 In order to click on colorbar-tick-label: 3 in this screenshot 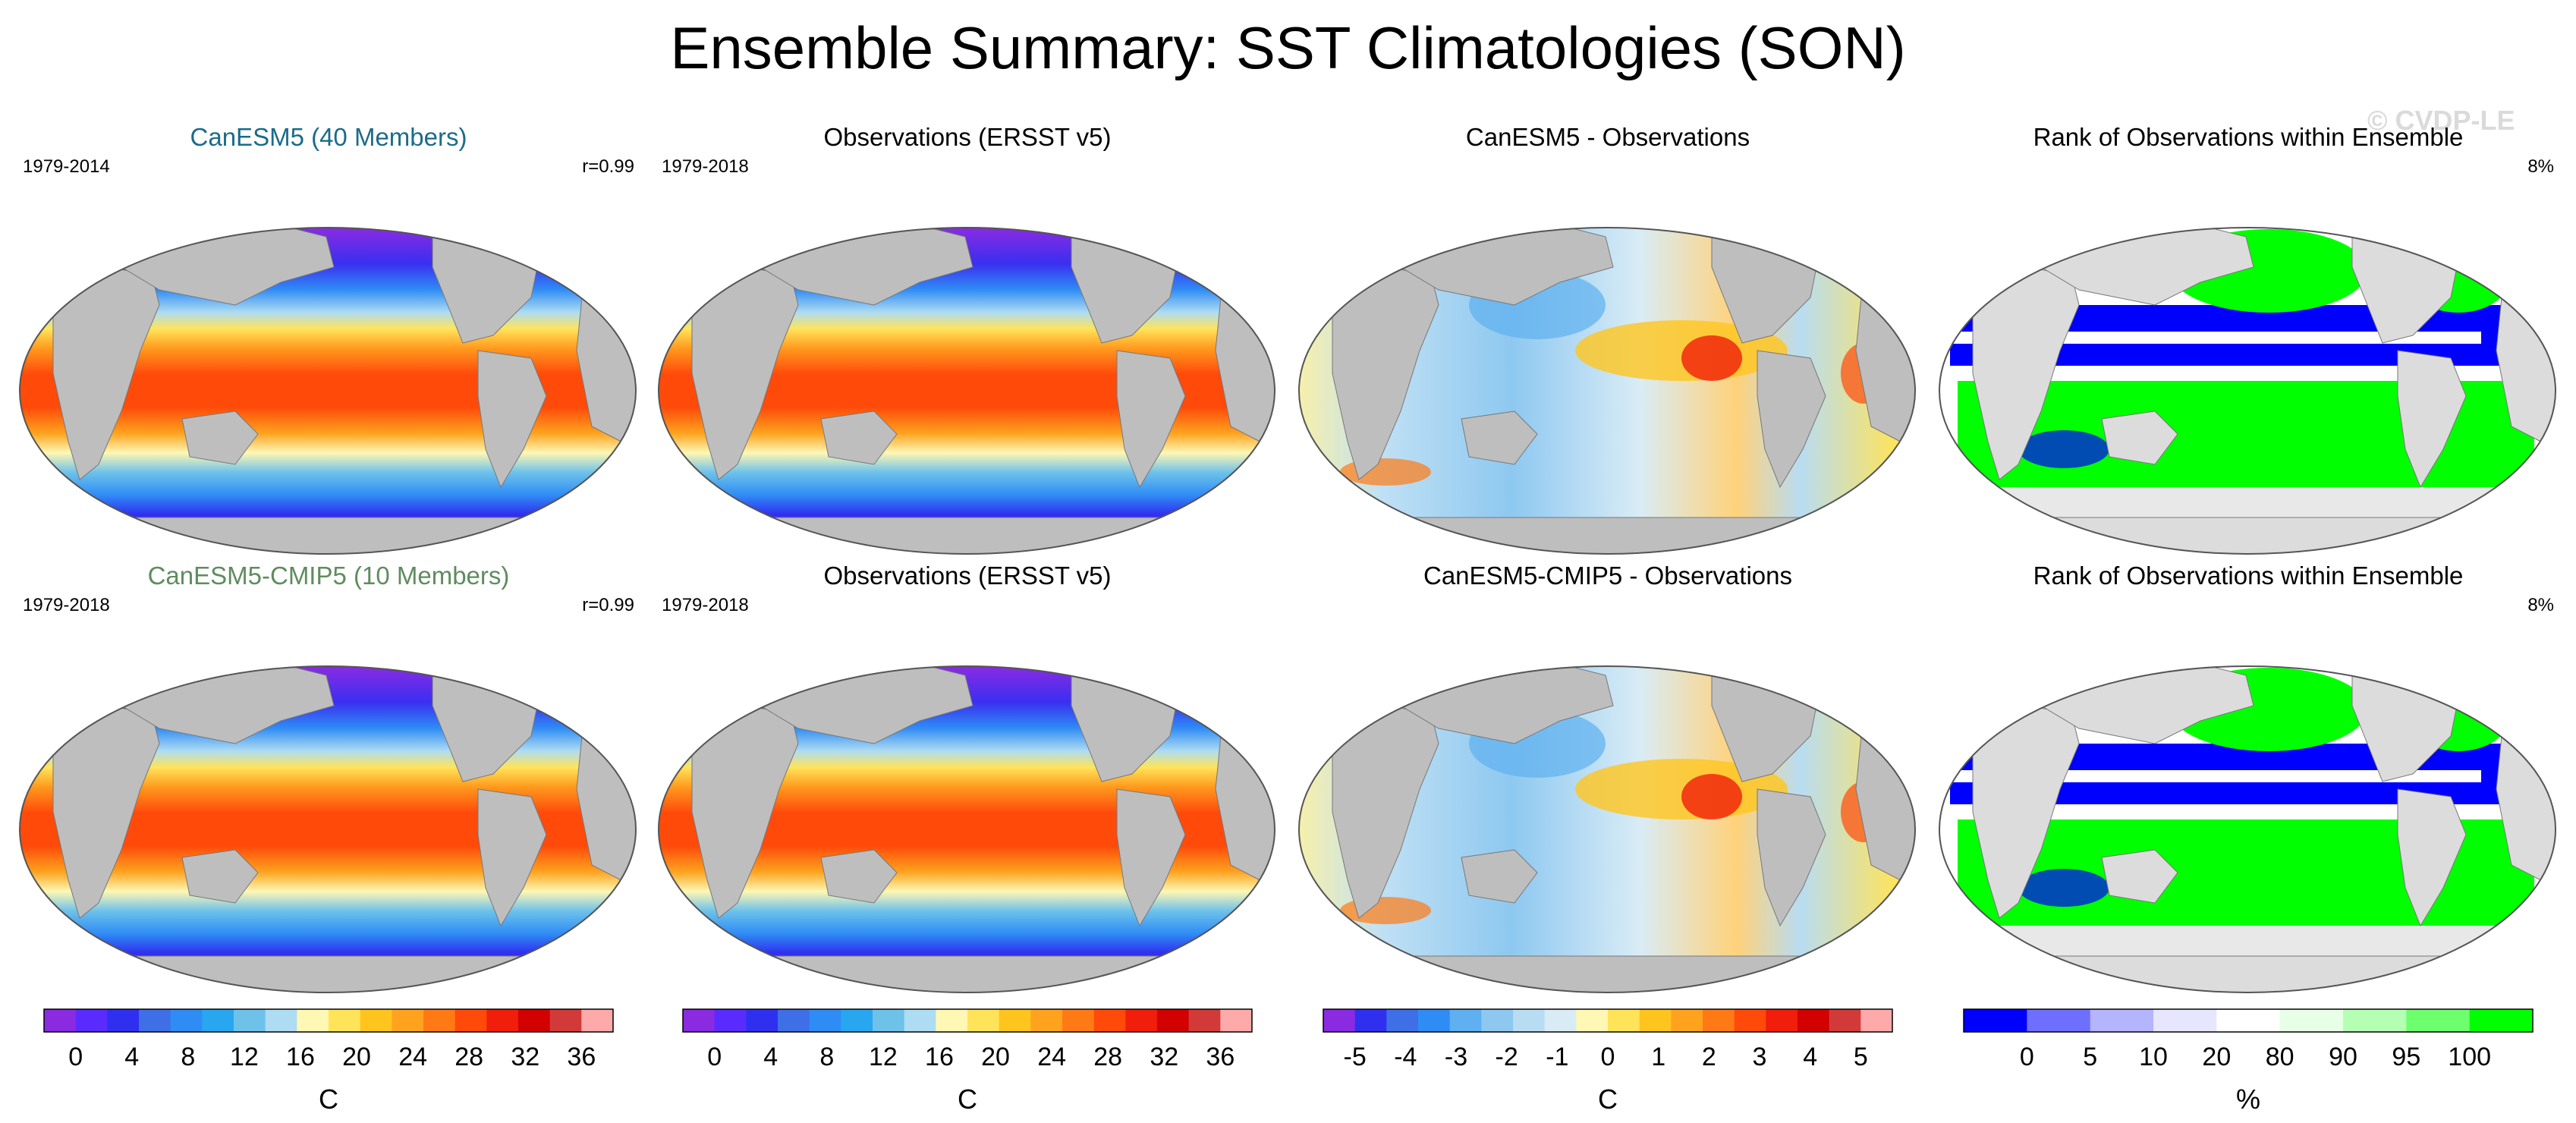, I will do `click(1760, 1057)`.